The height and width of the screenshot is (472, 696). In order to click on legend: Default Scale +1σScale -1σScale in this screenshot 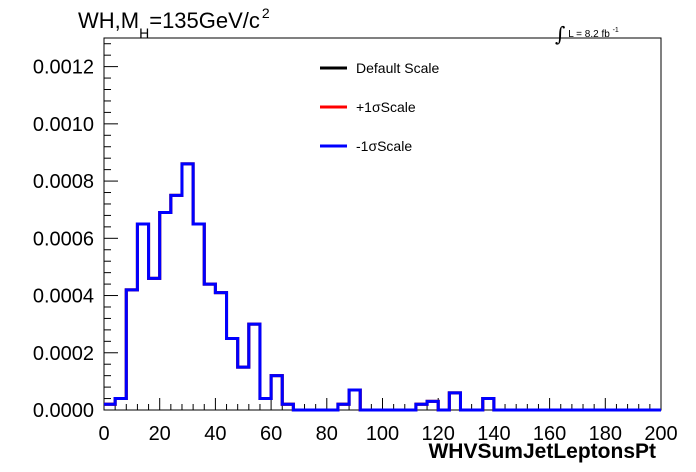, I will do `click(379, 107)`.